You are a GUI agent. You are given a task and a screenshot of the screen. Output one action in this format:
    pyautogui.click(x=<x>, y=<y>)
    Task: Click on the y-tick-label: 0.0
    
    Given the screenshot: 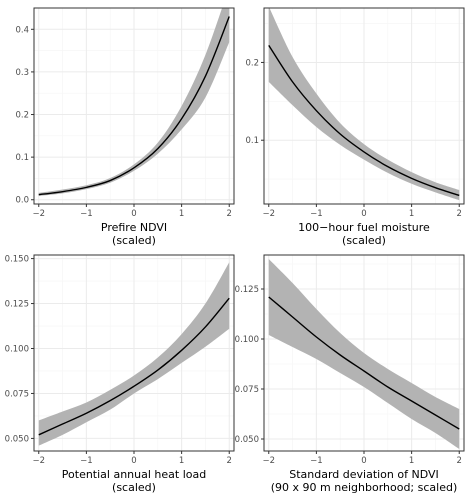 What is the action you would take?
    pyautogui.click(x=22, y=201)
    